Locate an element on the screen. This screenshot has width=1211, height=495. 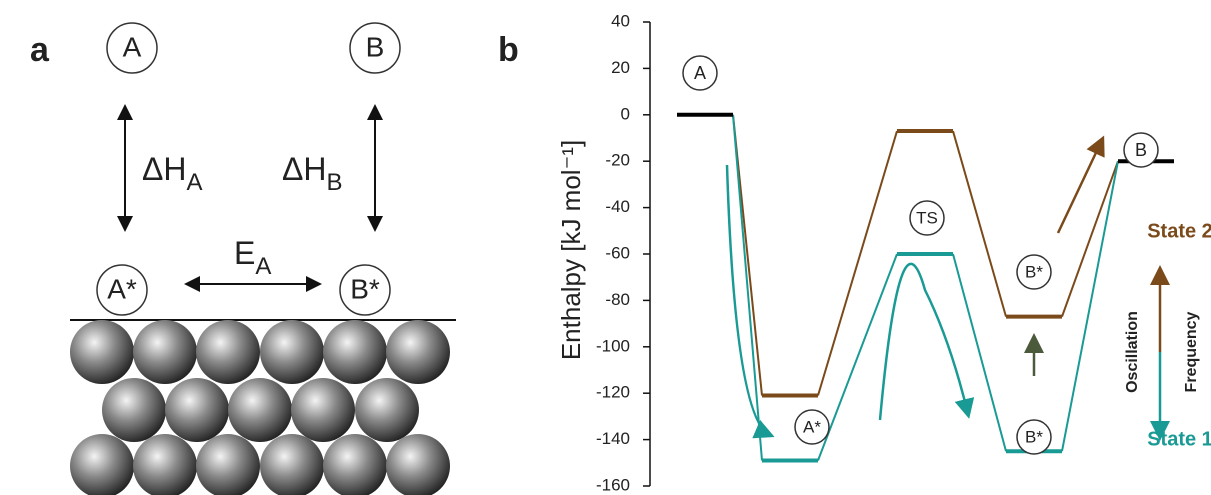
panel-label: b is located at coordinates (508, 50).